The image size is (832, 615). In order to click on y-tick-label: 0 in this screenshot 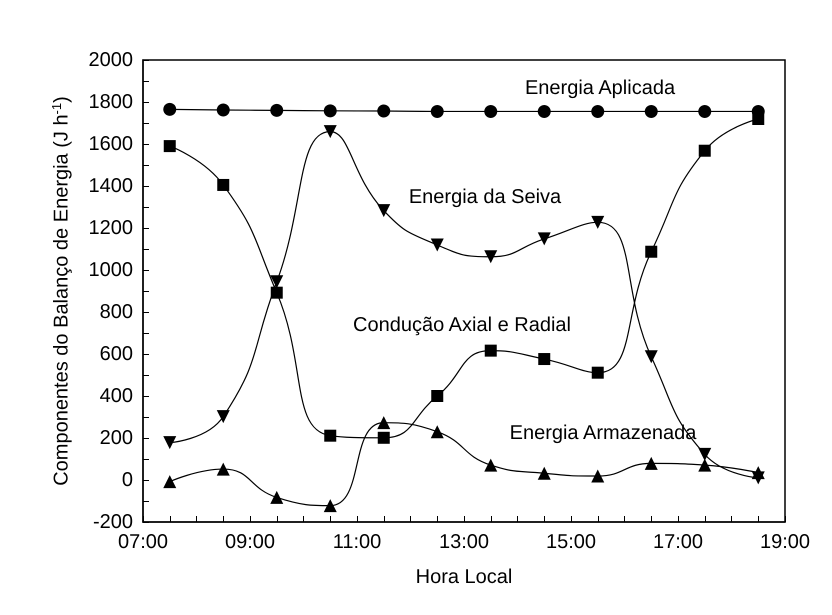, I will do `click(127, 480)`.